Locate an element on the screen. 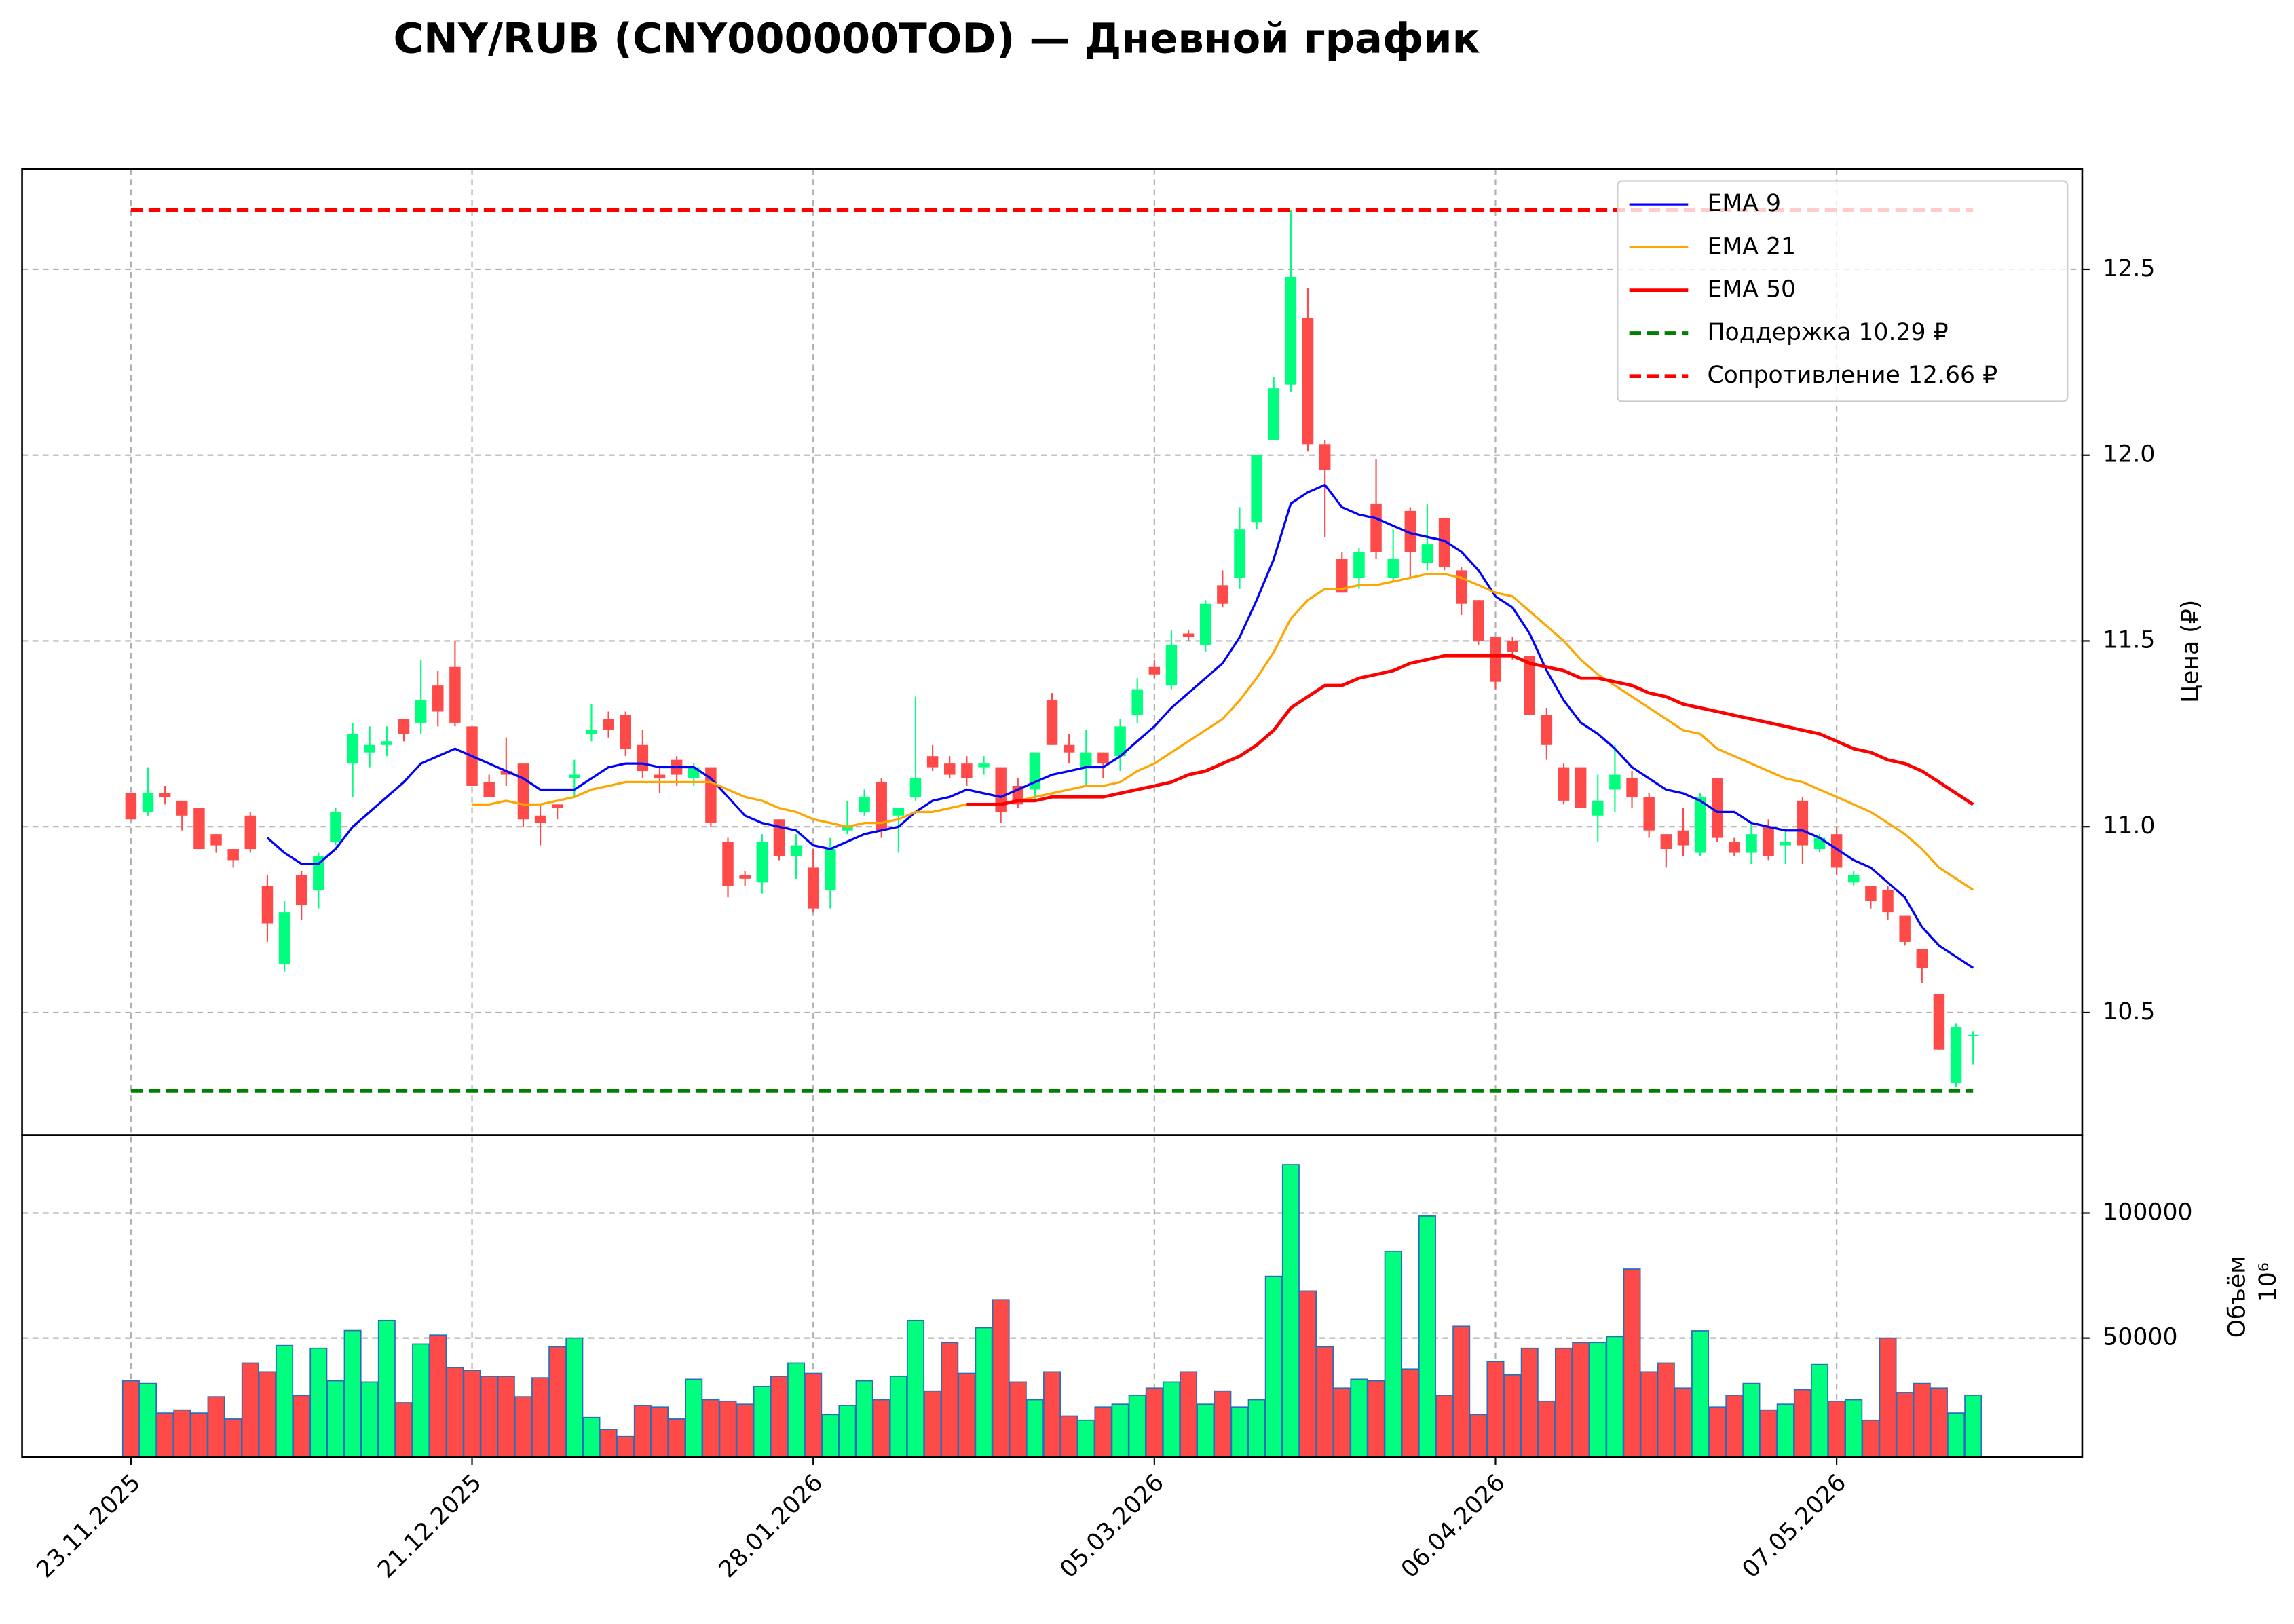 Image resolution: width=2294 pixels, height=1624 pixels. x-tick-label: 21.12.2025 is located at coordinates (430, 1527).